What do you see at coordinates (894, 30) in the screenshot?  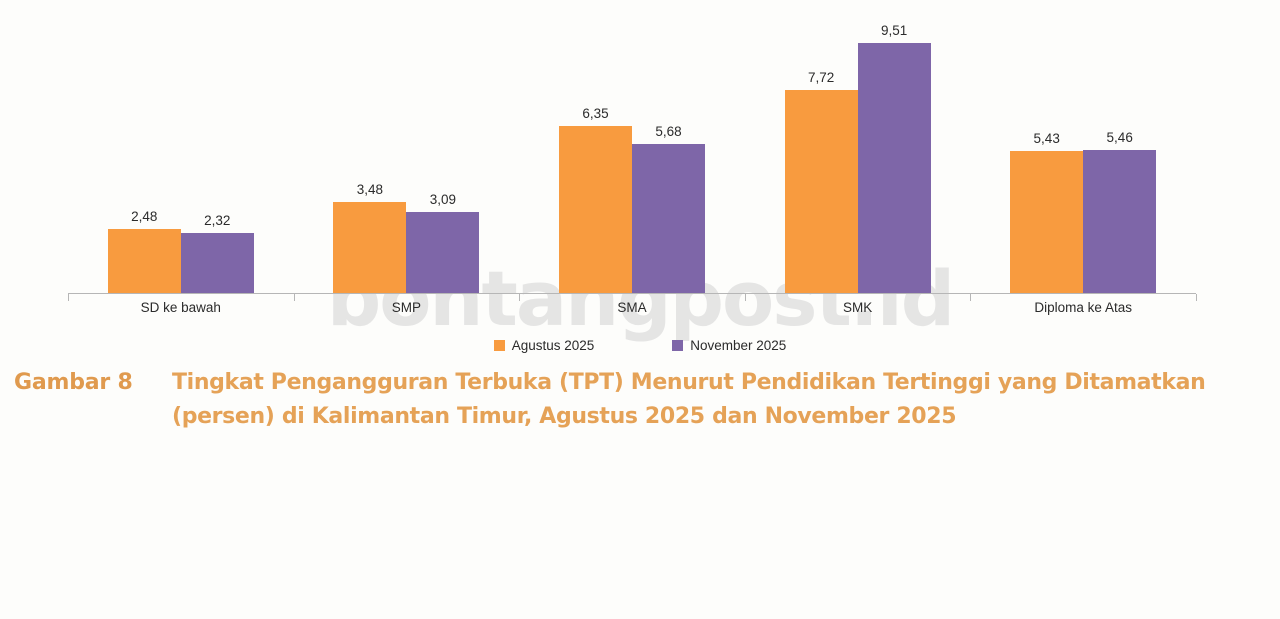 I see `bar-value-label: 9,51` at bounding box center [894, 30].